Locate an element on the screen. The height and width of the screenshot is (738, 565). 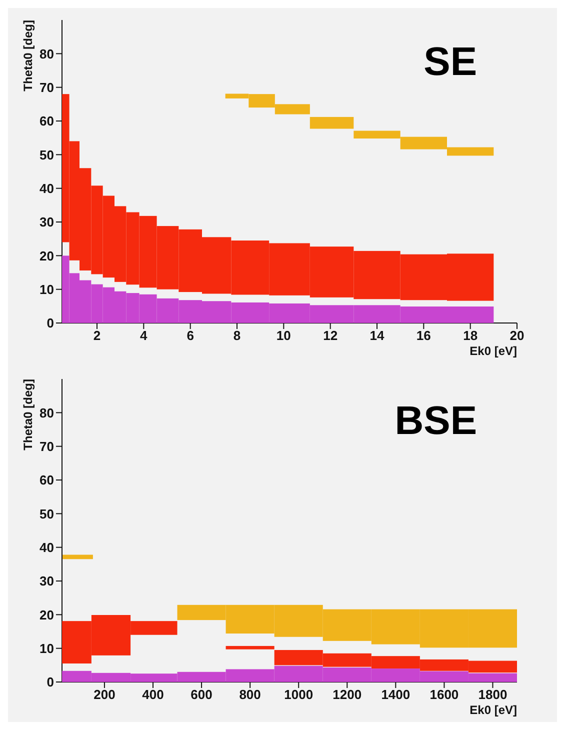
x-tick-label: 1600 is located at coordinates (444, 694).